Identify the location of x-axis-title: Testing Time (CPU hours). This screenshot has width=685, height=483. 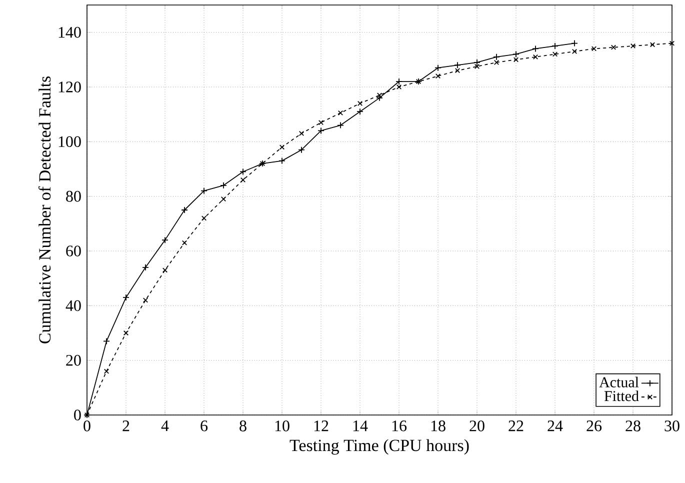
(379, 447).